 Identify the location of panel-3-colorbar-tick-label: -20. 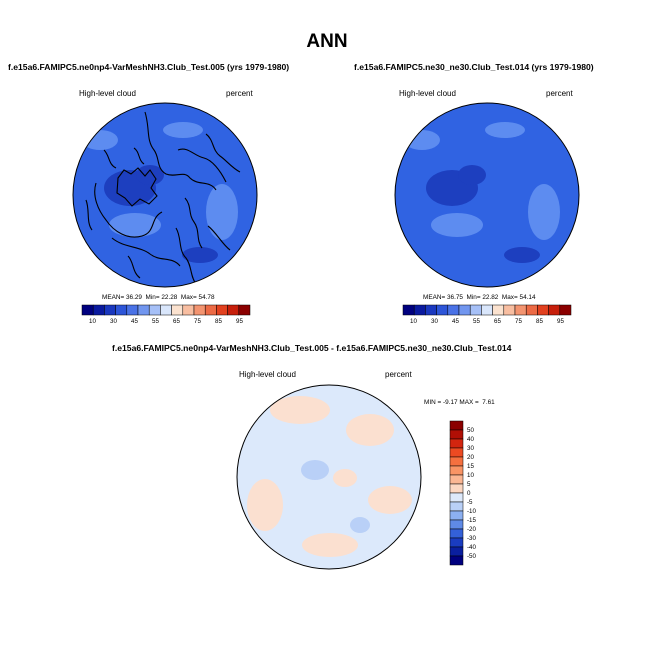
(472, 529).